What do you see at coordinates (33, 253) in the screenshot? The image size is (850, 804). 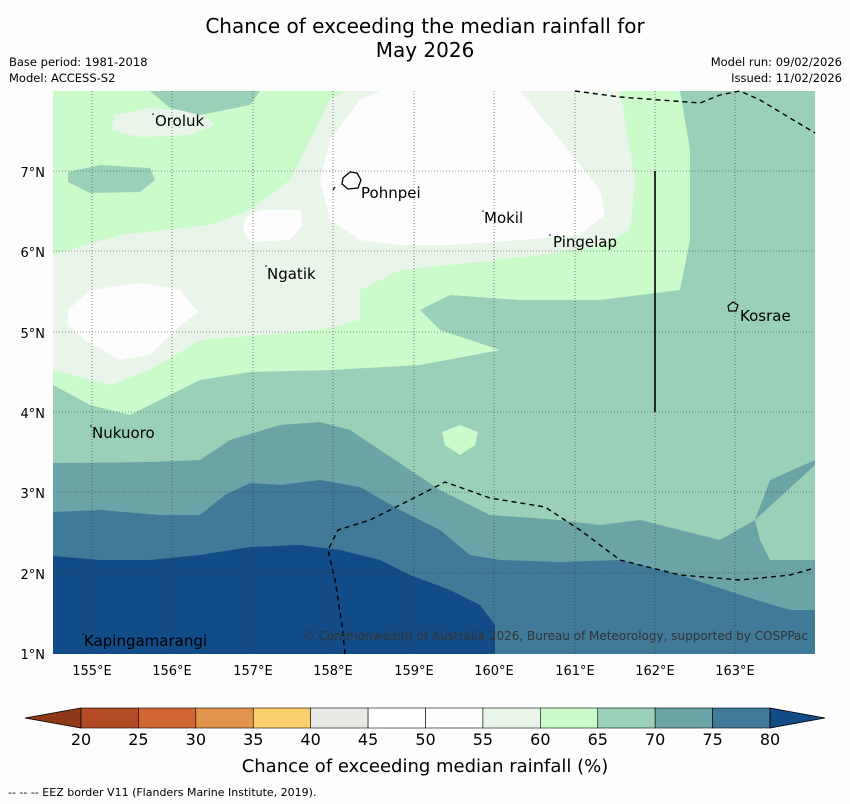 I see `lat-label: 6°N` at bounding box center [33, 253].